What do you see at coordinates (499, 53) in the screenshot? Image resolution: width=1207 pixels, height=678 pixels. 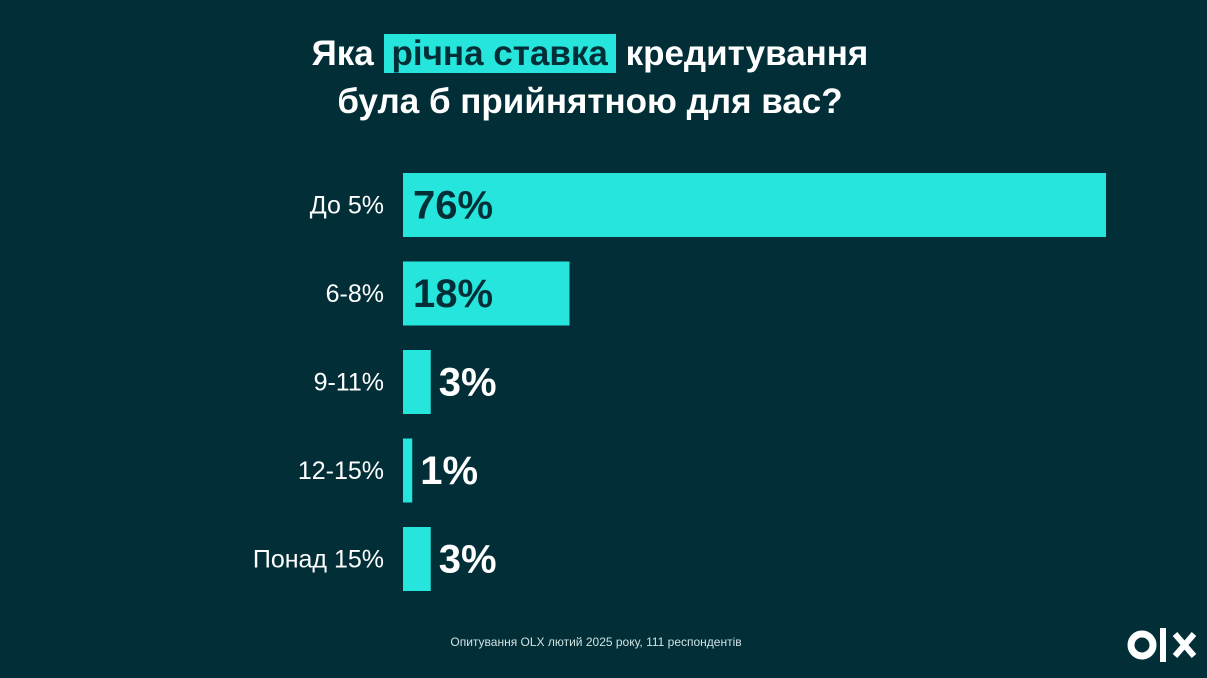 I see `title-part: річна ставка` at bounding box center [499, 53].